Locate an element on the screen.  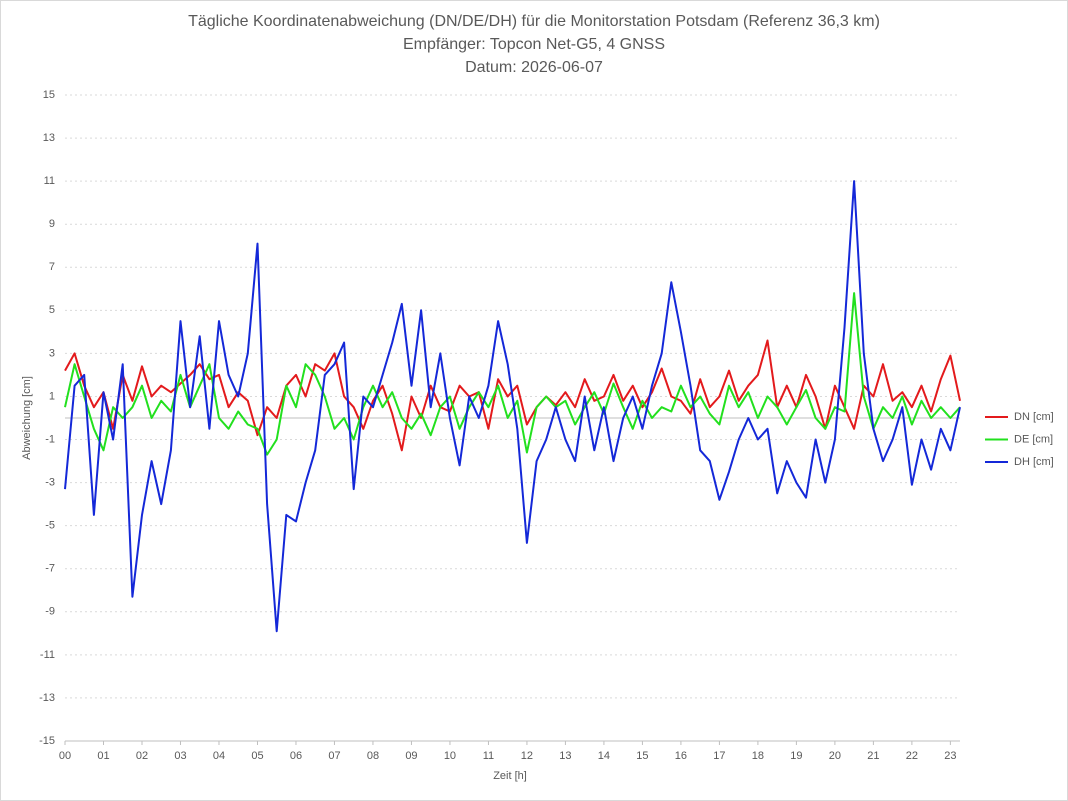
chart-subtitle: Empfänger: Topcon Net-G5, 4 GNSS is located at coordinates (534, 44).